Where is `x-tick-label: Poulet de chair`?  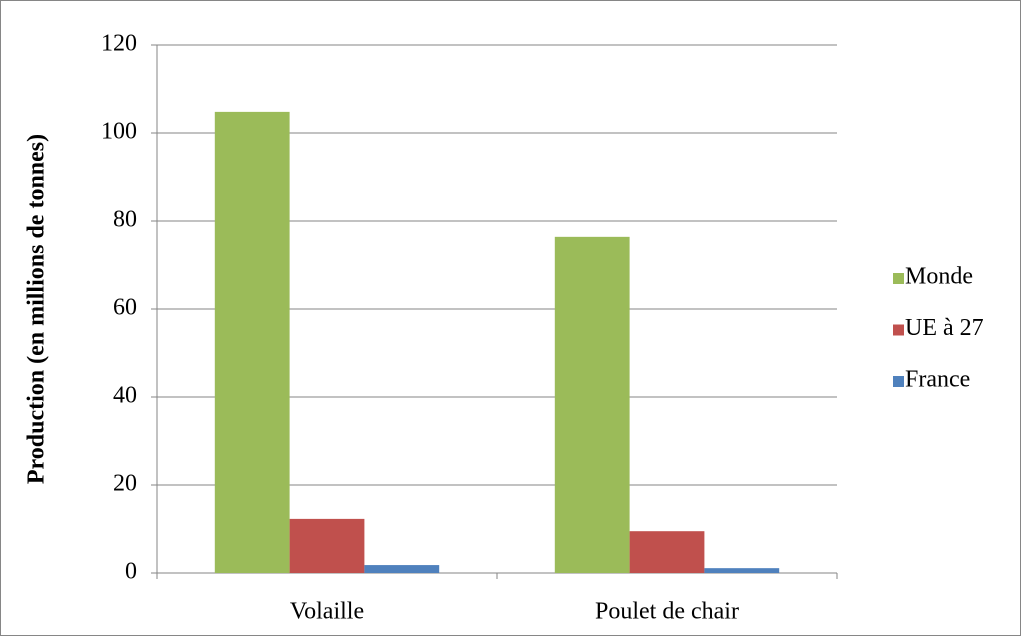
x-tick-label: Poulet de chair is located at coordinates (667, 612).